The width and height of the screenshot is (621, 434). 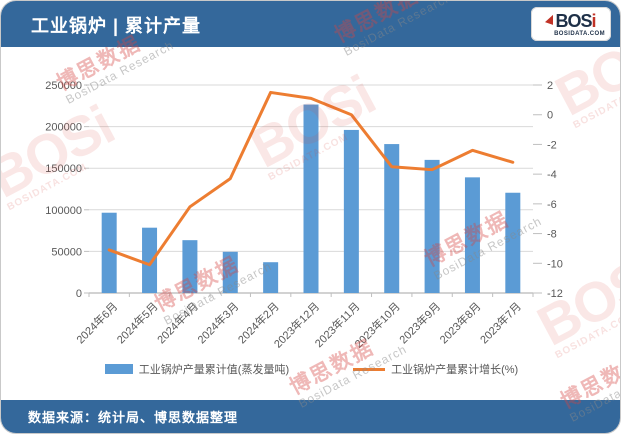 What do you see at coordinates (63, 86) in the screenshot?
I see `left-axis-tick-label: 250000` at bounding box center [63, 86].